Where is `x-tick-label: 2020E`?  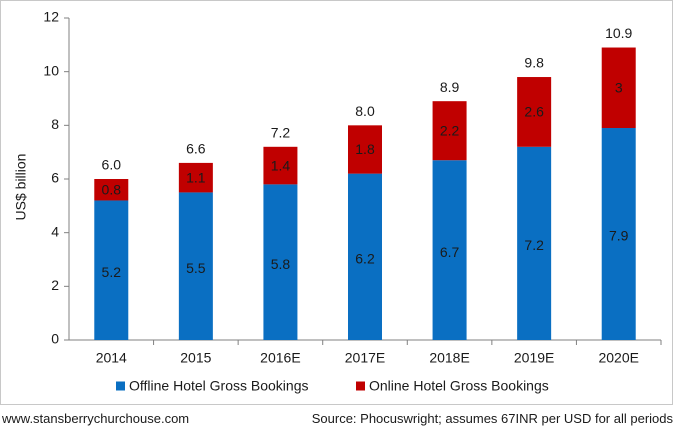
x-tick-label: 2020E is located at coordinates (618, 358).